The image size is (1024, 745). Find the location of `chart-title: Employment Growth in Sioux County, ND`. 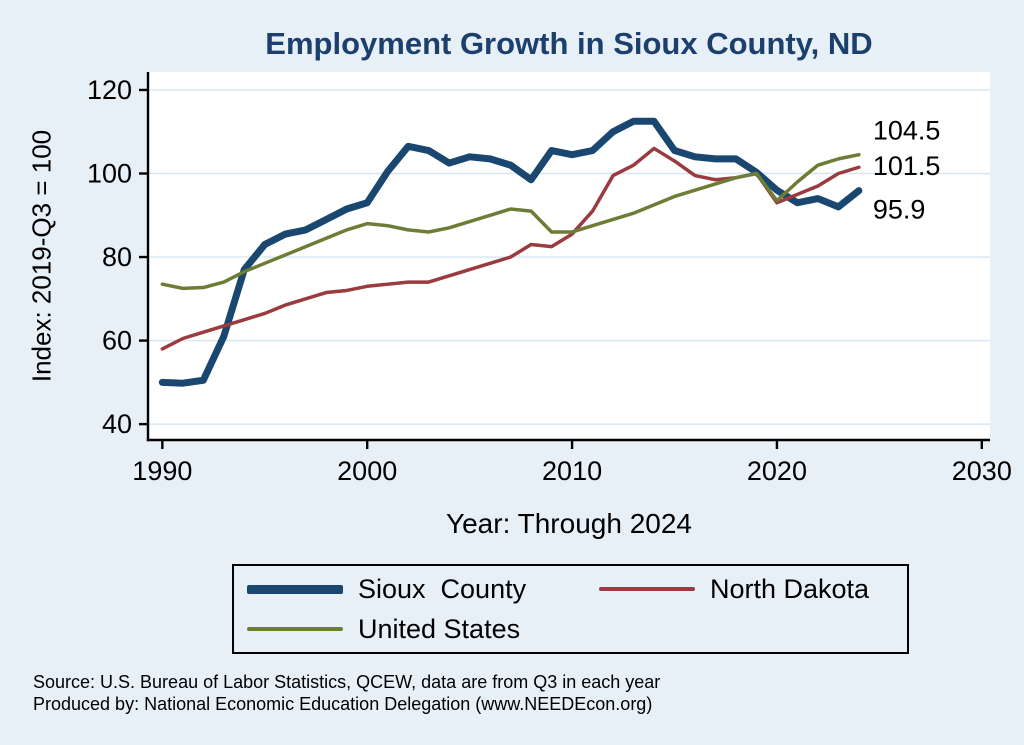

chart-title: Employment Growth in Sioux County, ND is located at coordinates (569, 43).